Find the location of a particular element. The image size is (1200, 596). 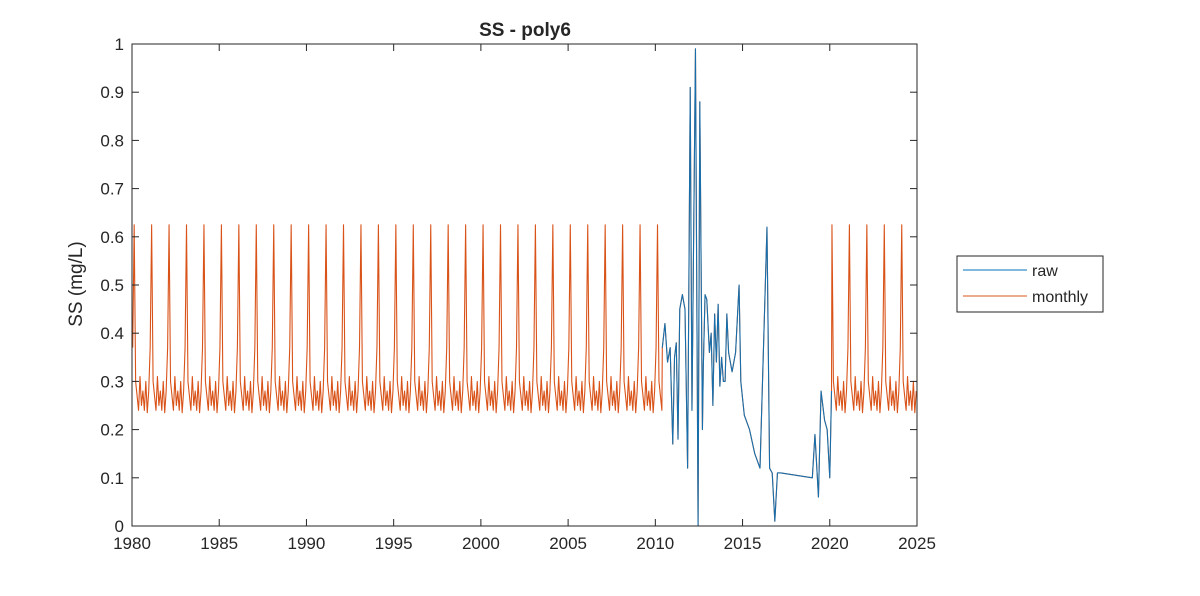

legend-box is located at coordinates (1030, 284).